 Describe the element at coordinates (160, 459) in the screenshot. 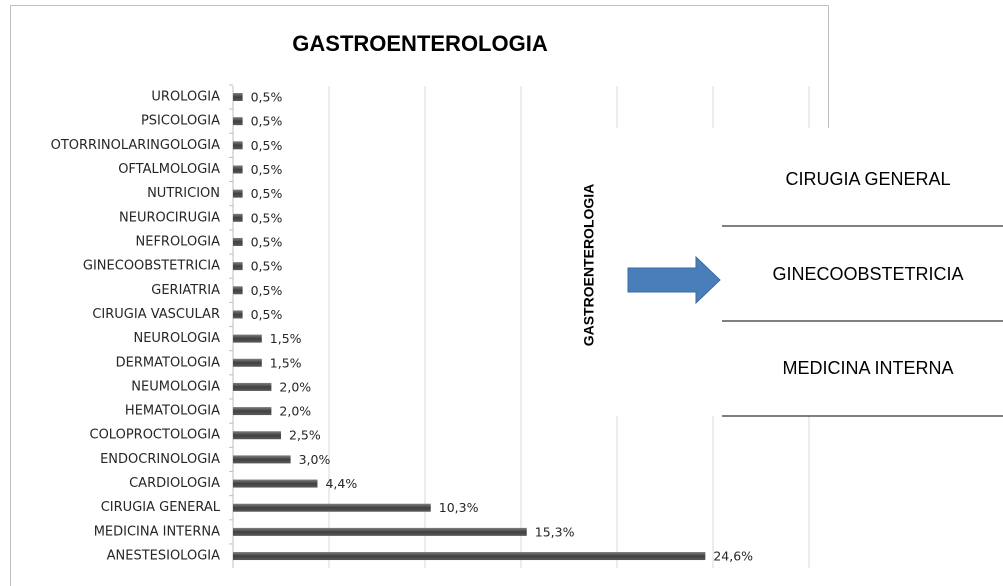

I see `y-tick-label: ENDOCRINOLOGIA` at that location.